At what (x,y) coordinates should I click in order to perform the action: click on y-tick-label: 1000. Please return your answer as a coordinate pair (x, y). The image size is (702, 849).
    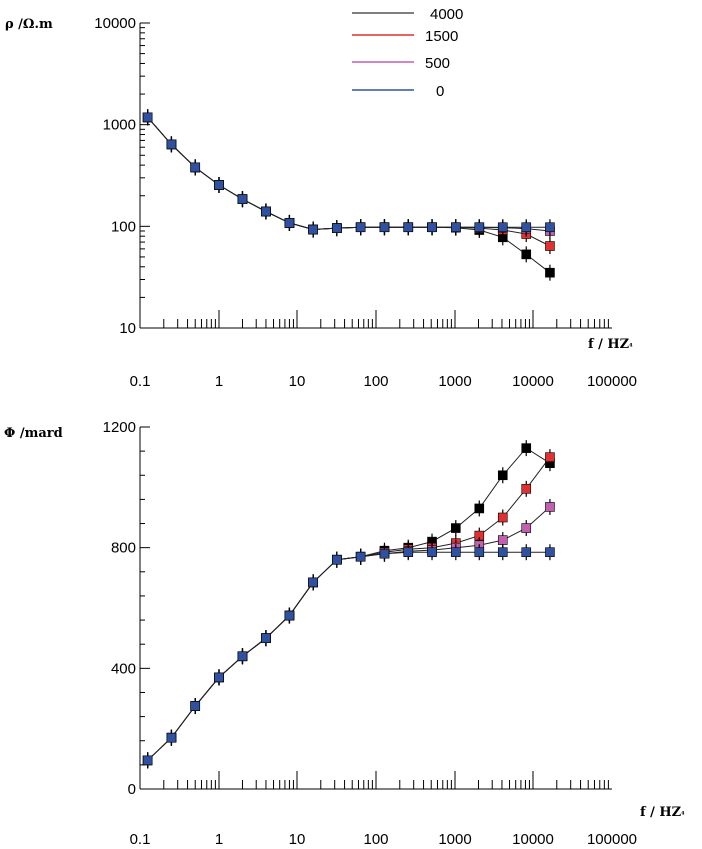
    Looking at the image, I should click on (119, 125).